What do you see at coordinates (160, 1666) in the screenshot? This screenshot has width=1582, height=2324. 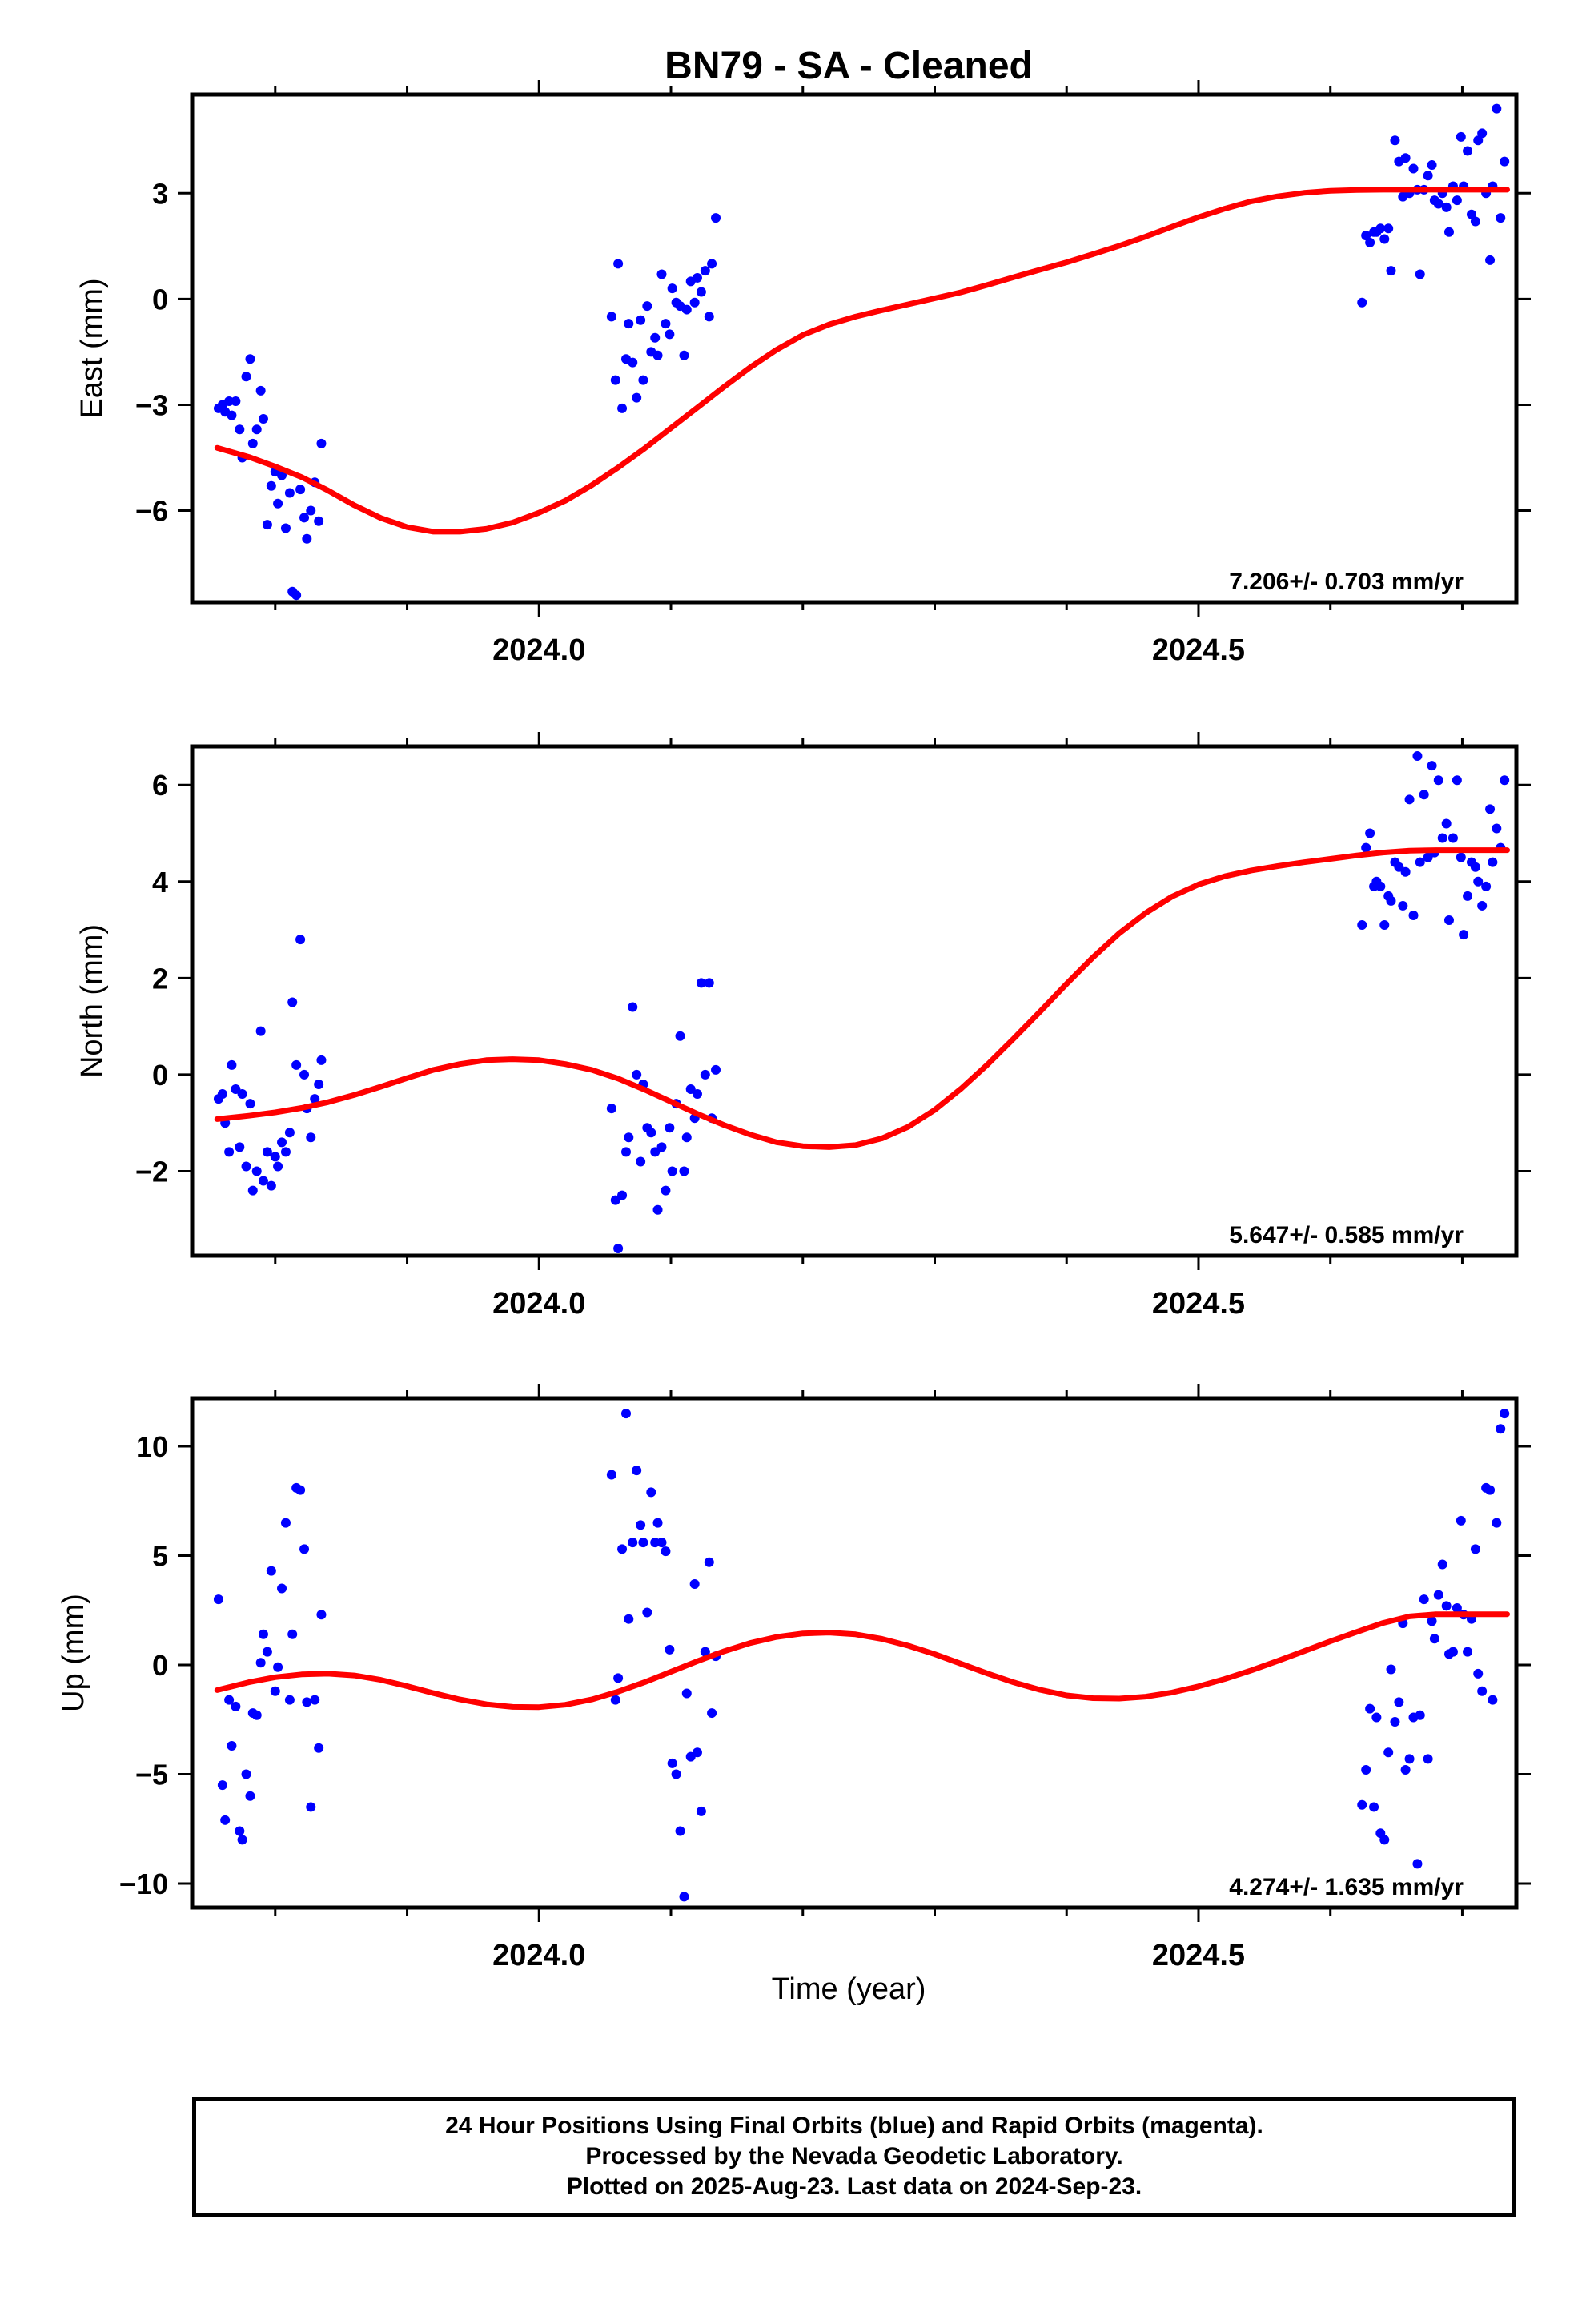 I see `up-ytick-label: 0` at bounding box center [160, 1666].